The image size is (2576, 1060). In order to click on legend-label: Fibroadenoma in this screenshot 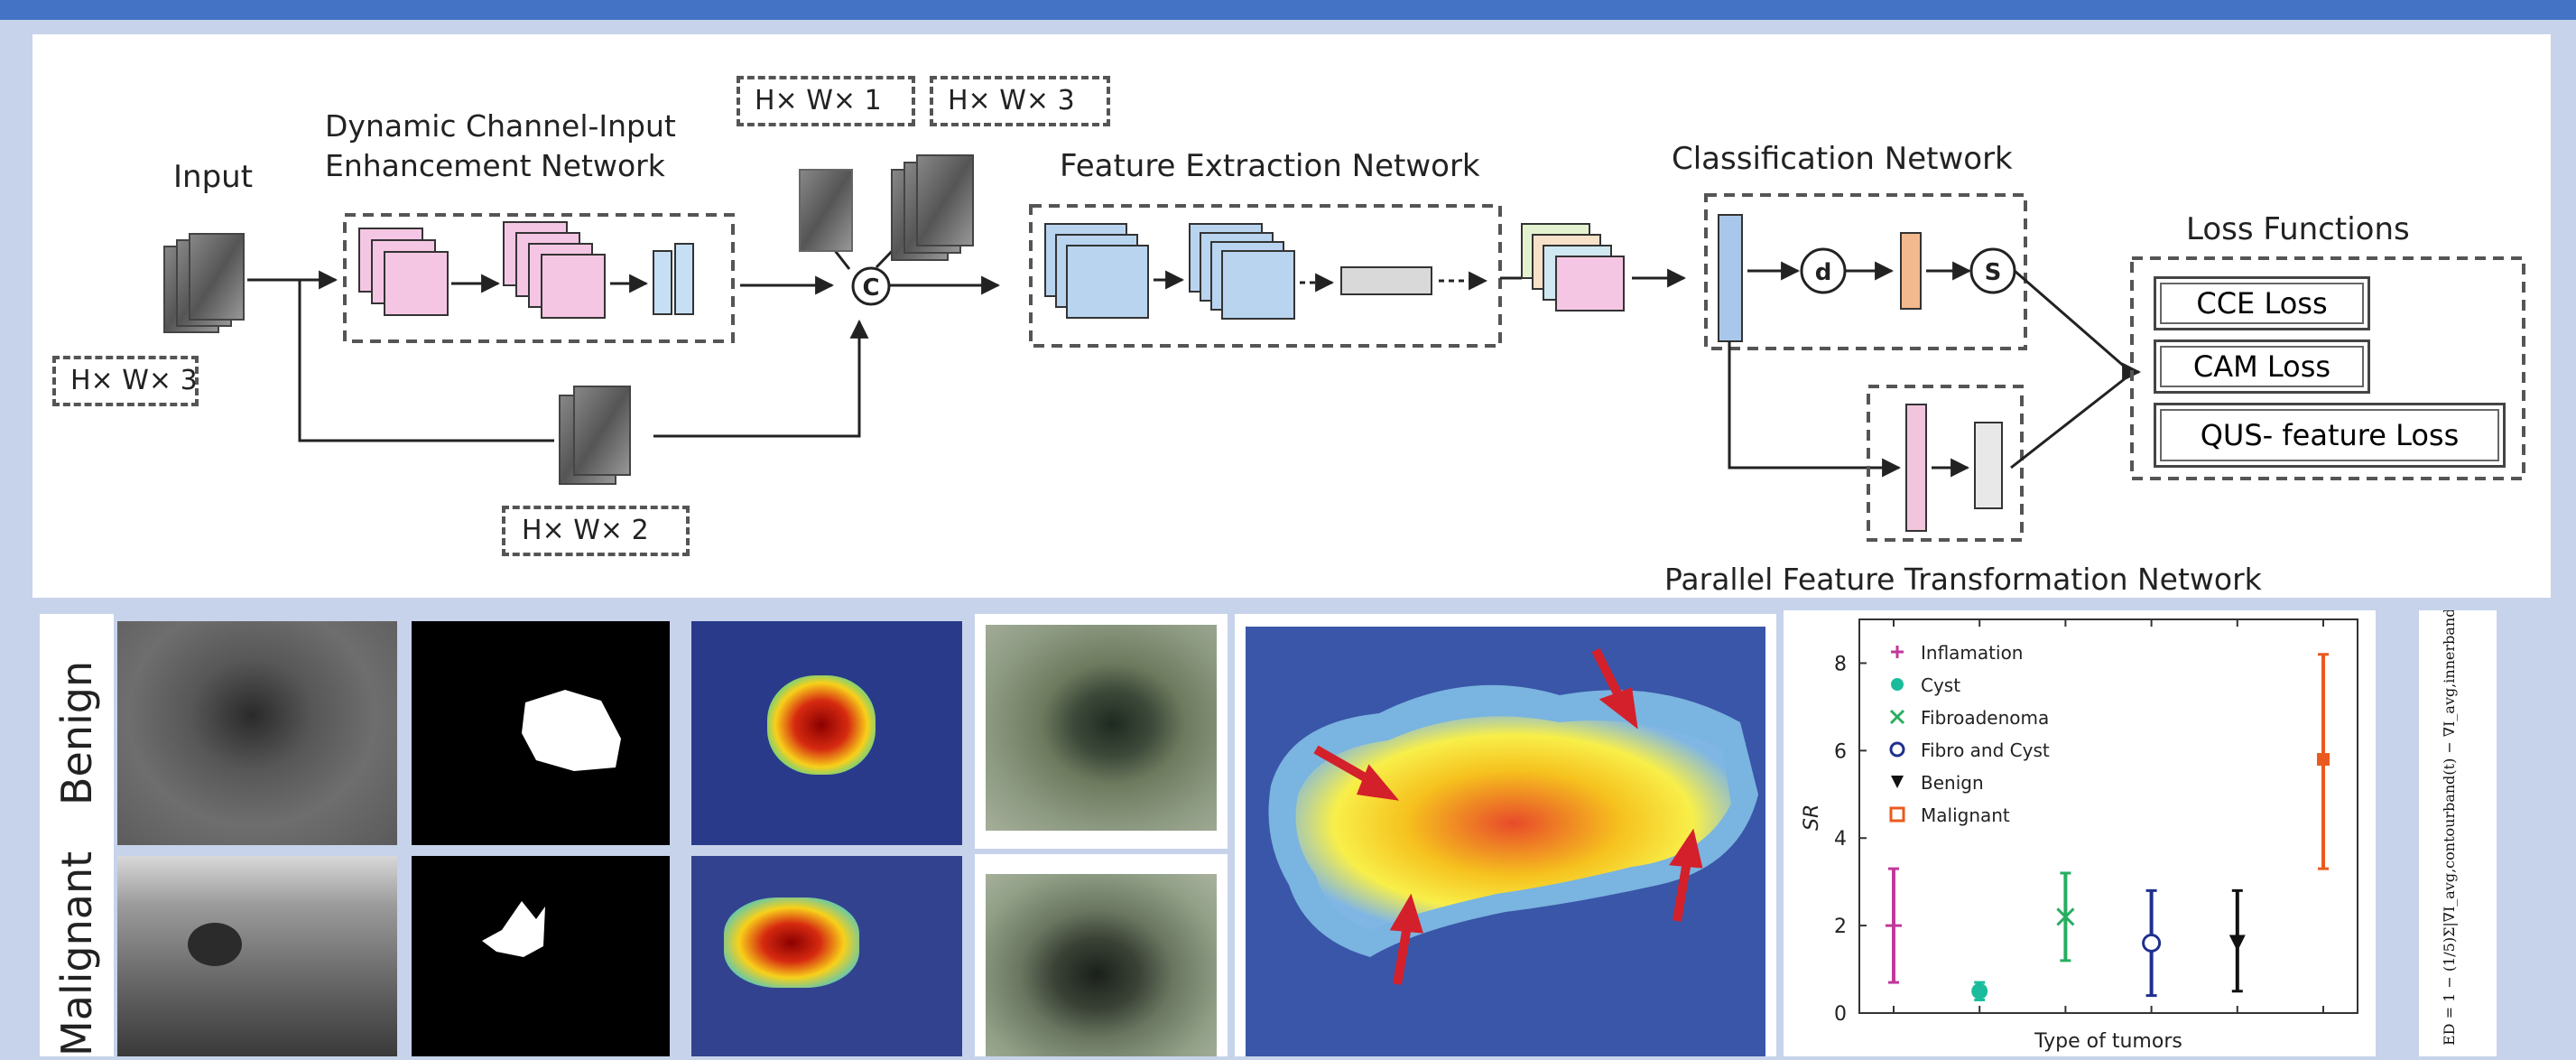, I will do `click(1985, 718)`.